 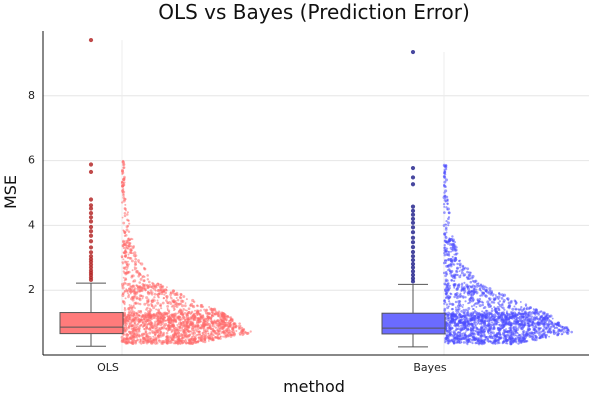 What do you see at coordinates (91, 40) in the screenshot?
I see `ols-outlier-point` at bounding box center [91, 40].